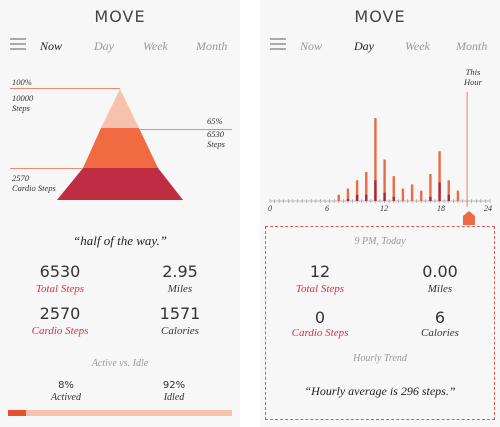 The image size is (500, 427). Describe the element at coordinates (120, 363) in the screenshot. I see `active-idle-heading: Active vs. Idle` at that location.